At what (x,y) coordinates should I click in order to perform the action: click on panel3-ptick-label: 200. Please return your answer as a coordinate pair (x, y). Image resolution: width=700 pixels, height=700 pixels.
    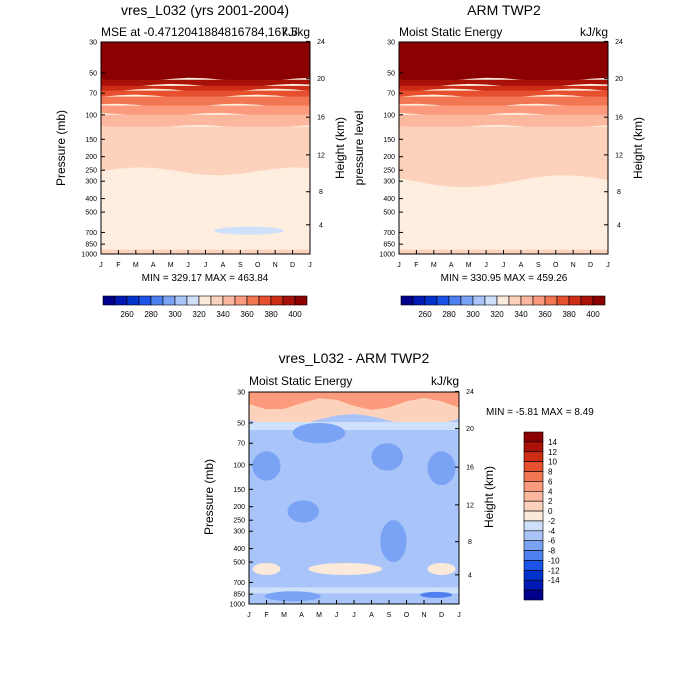
    Looking at the image, I should click on (239, 507).